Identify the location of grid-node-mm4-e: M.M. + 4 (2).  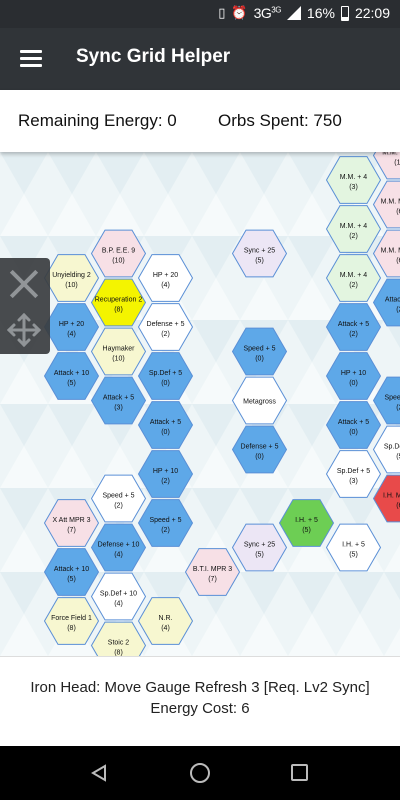
(353, 278).